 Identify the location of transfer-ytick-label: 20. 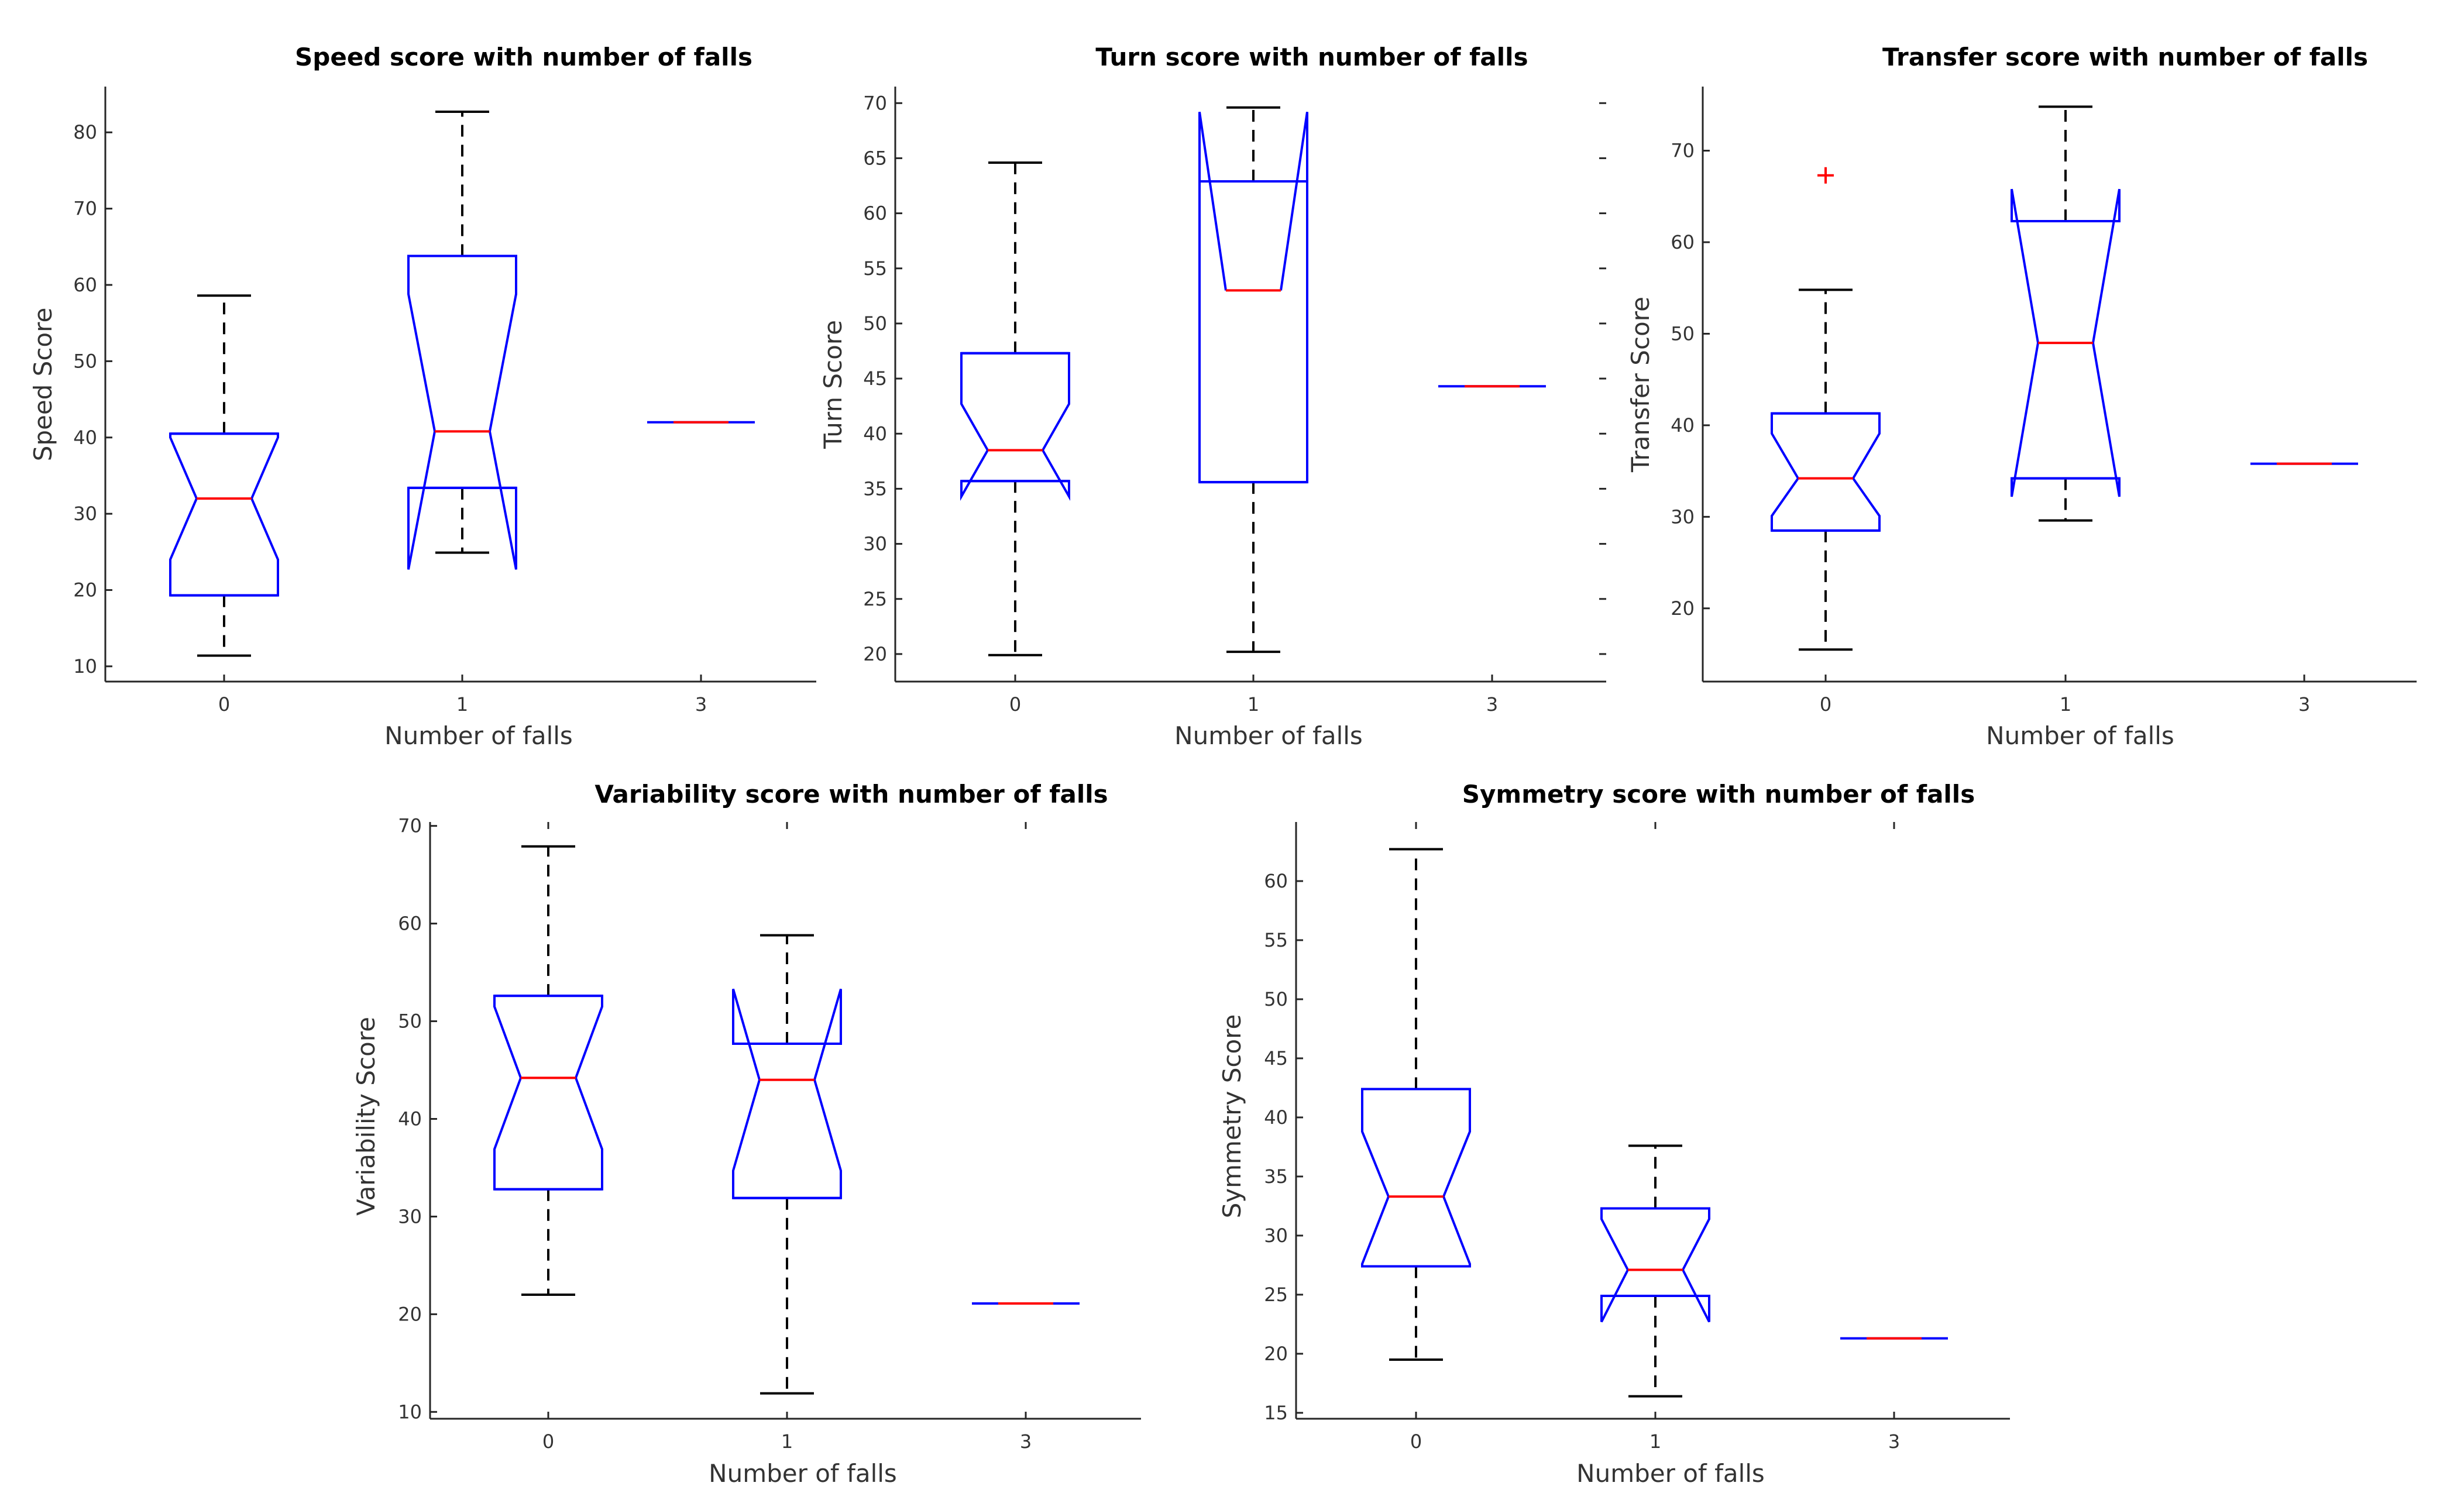
(1683, 608).